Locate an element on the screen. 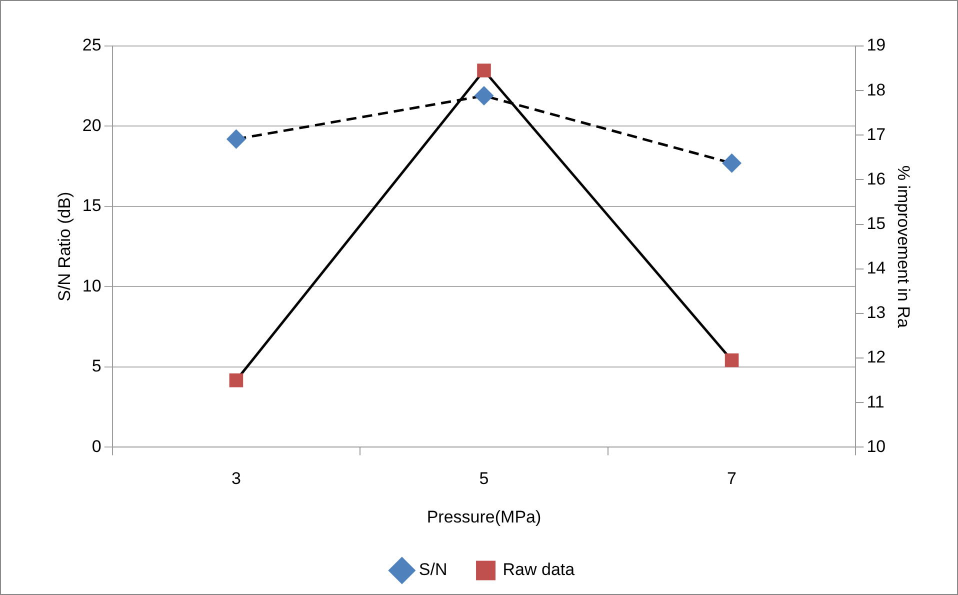 Image resolution: width=958 pixels, height=595 pixels. y2-axis-title: % improvement in Ra is located at coordinates (904, 246).